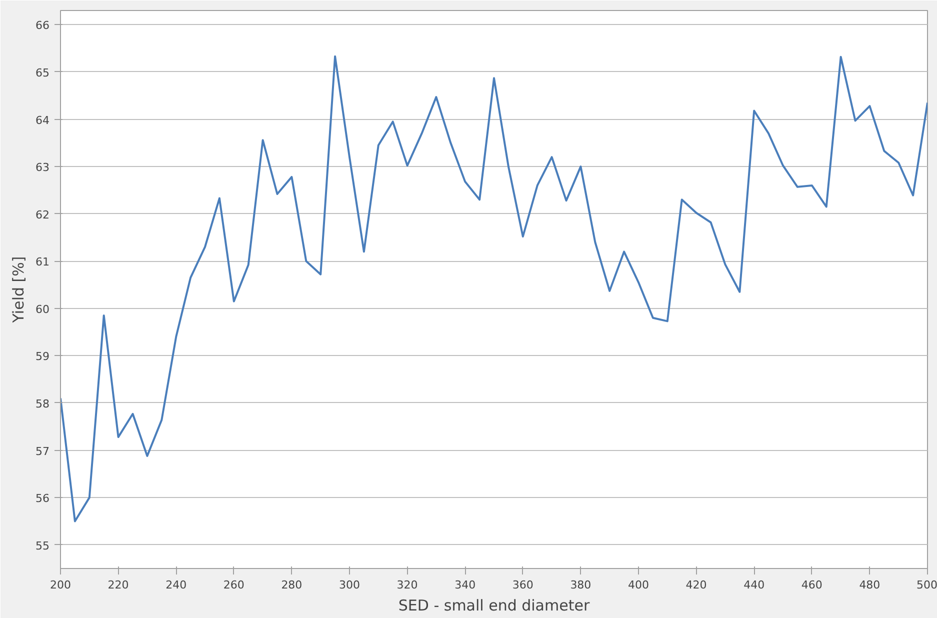  What do you see at coordinates (43, 120) in the screenshot?
I see `y-tick-label: 64` at bounding box center [43, 120].